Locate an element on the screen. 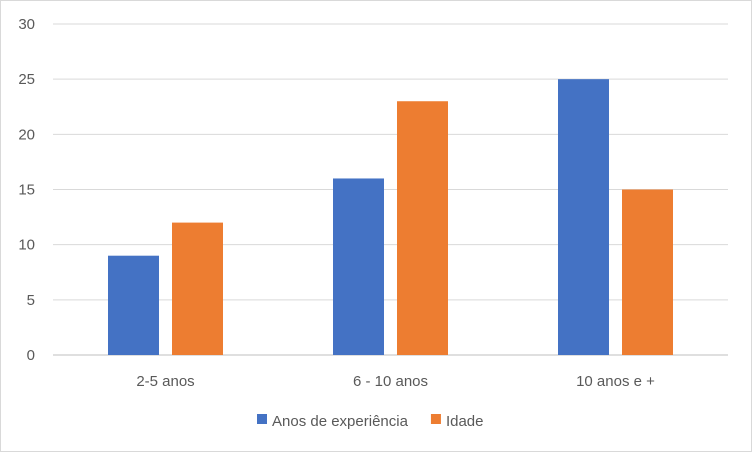 This screenshot has height=453, width=752. y-axis-ticks: 0 5 10 15 20 25 30 is located at coordinates (26, 190).